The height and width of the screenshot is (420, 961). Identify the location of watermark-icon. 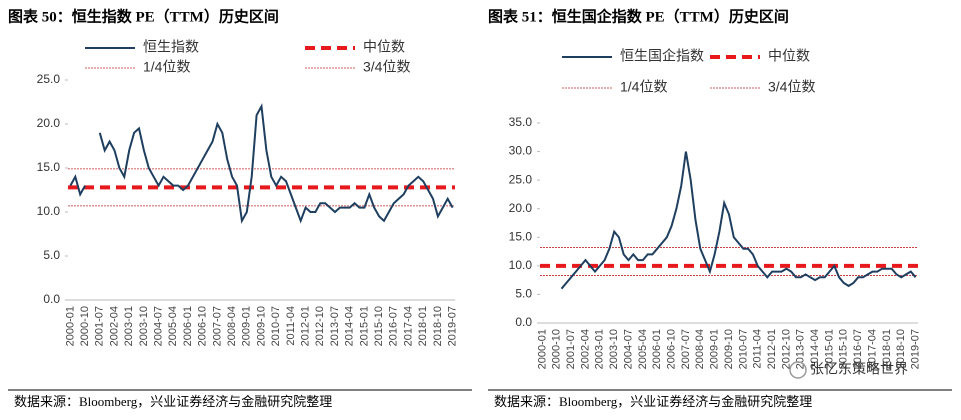
(798, 370).